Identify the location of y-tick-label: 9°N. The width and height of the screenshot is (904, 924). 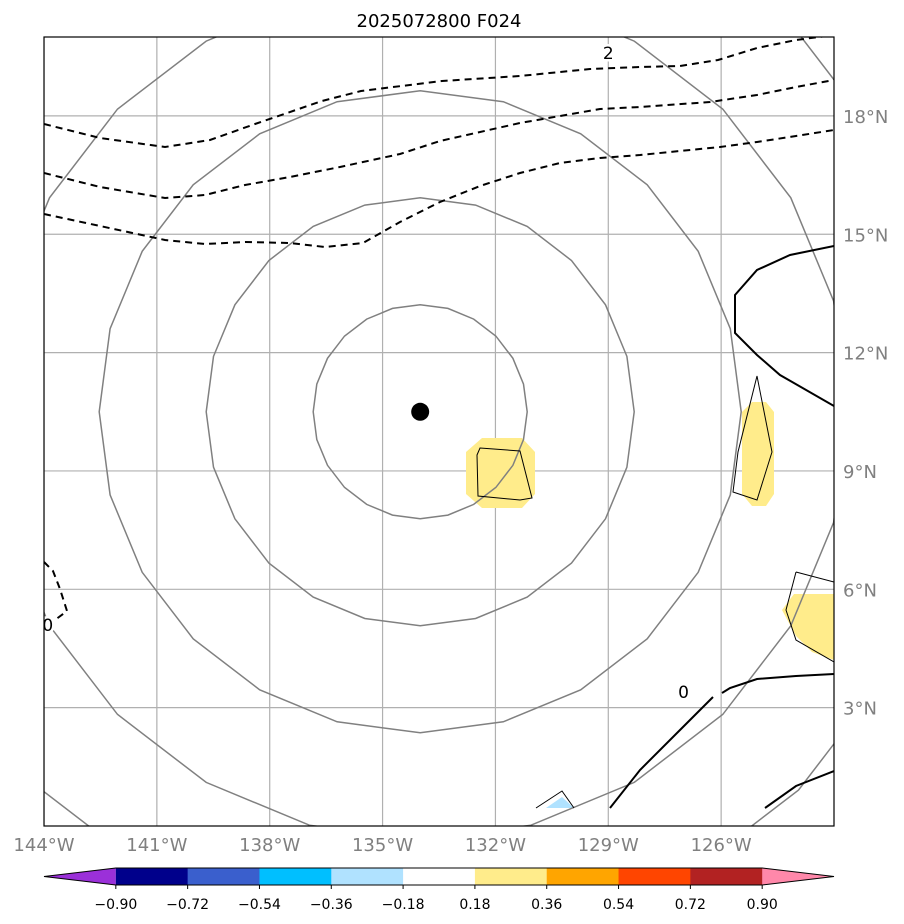
(860, 472).